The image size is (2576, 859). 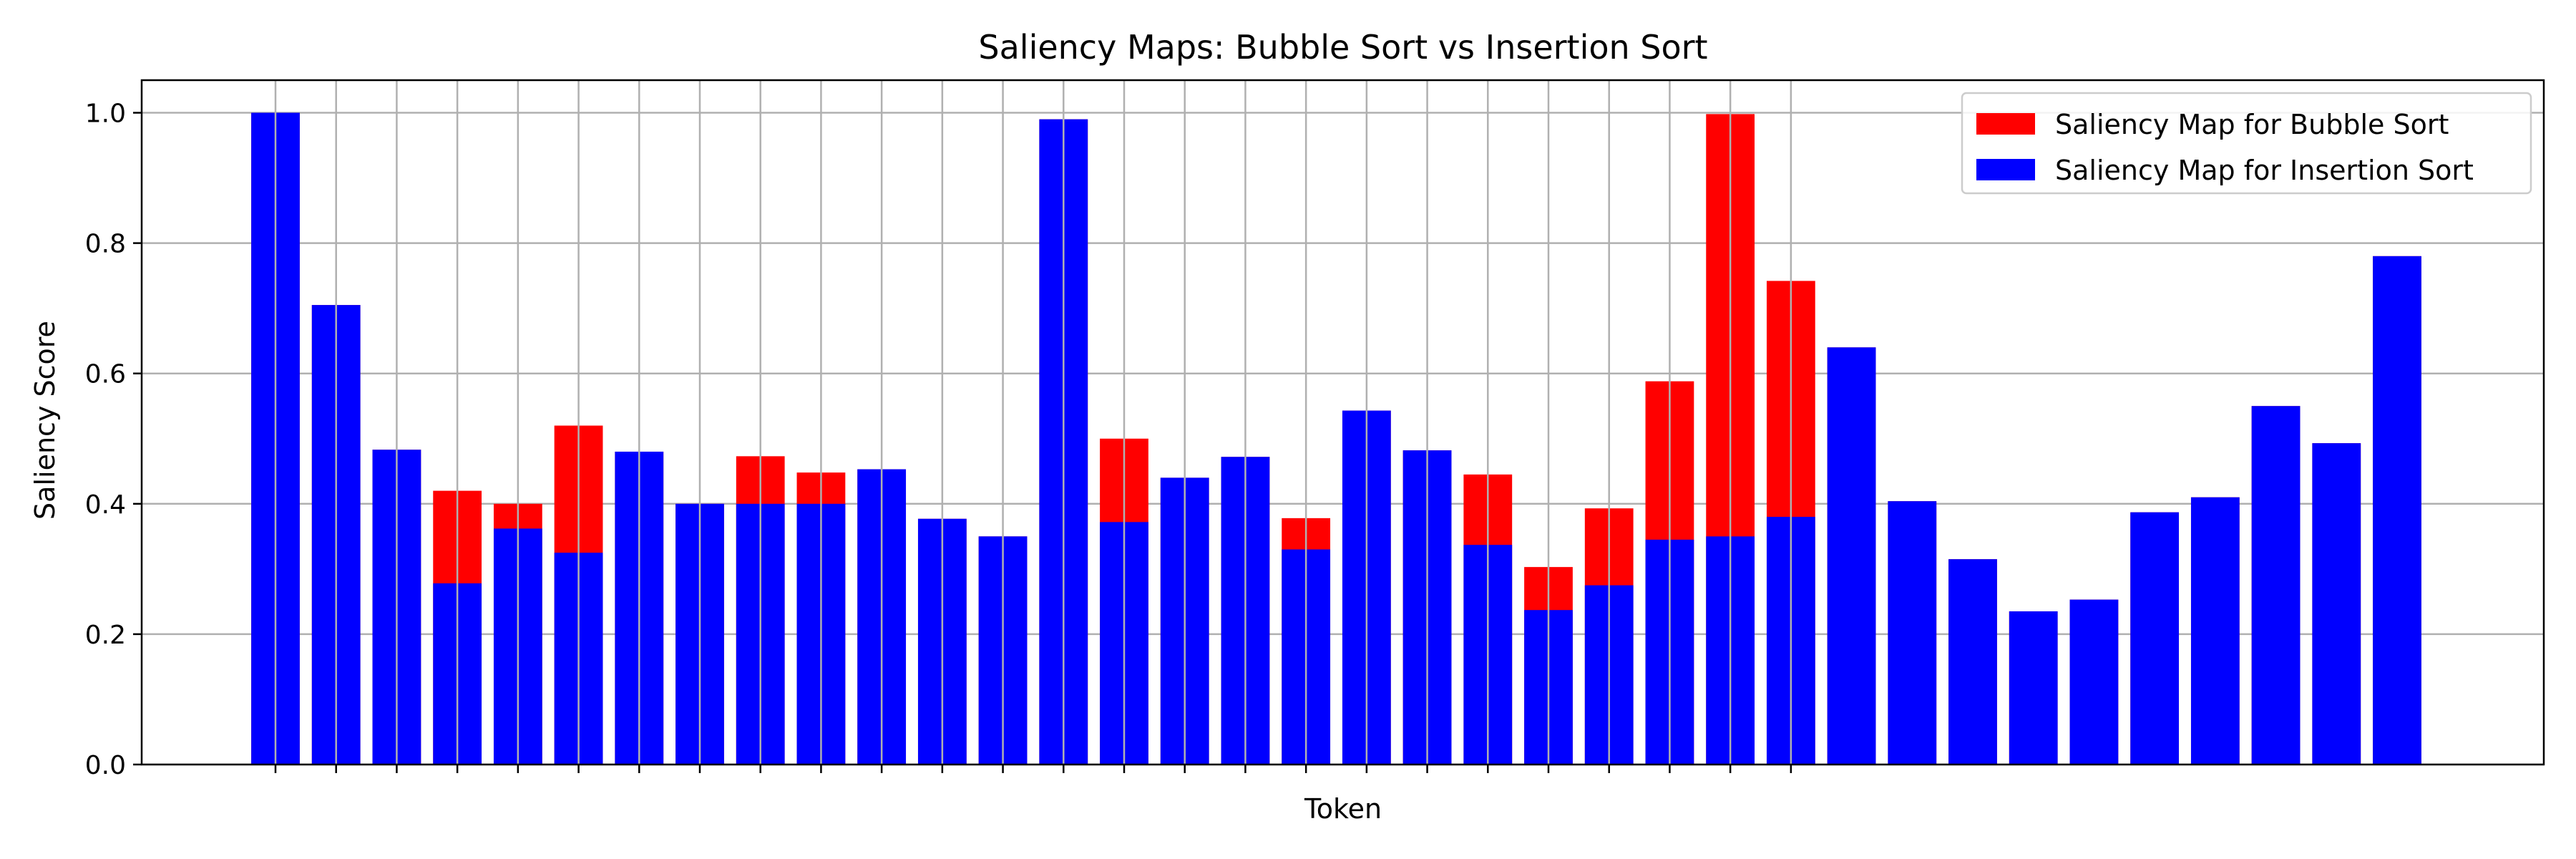 What do you see at coordinates (45, 420) in the screenshot?
I see `y-axis-label: Saliency Score` at bounding box center [45, 420].